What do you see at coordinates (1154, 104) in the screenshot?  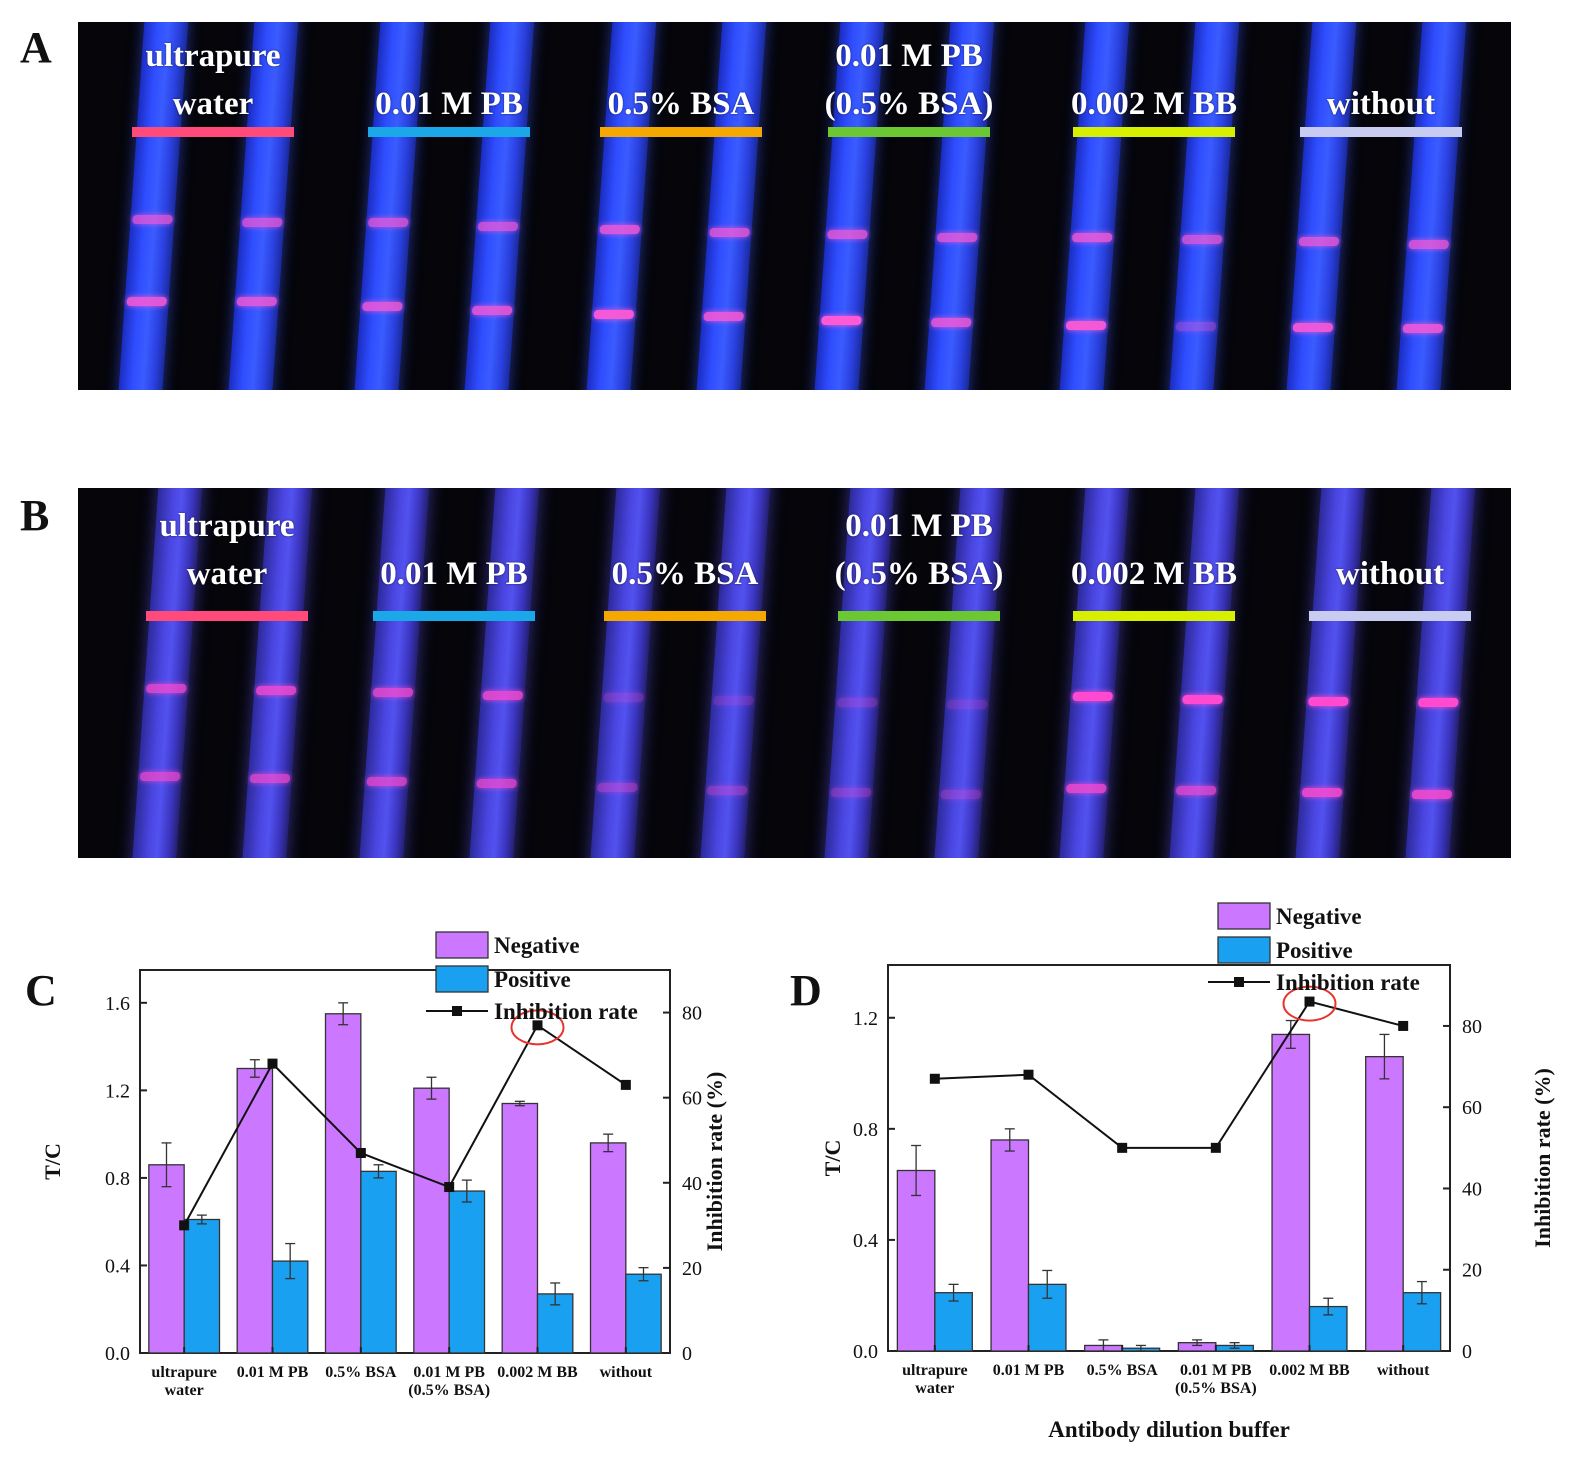 I see `photo-label: 0.002 M BB` at bounding box center [1154, 104].